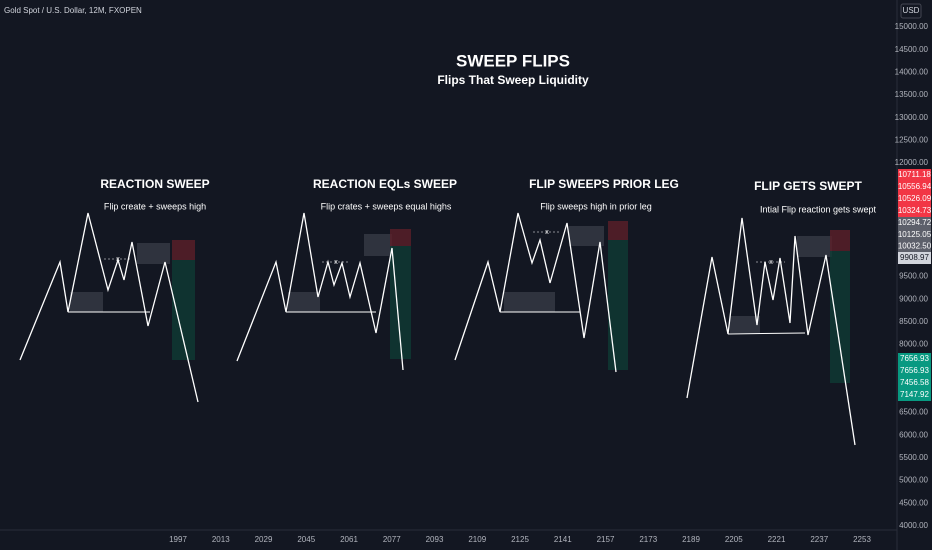 This screenshot has width=932, height=550. I want to click on price-label: 10294.72, so click(915, 222).